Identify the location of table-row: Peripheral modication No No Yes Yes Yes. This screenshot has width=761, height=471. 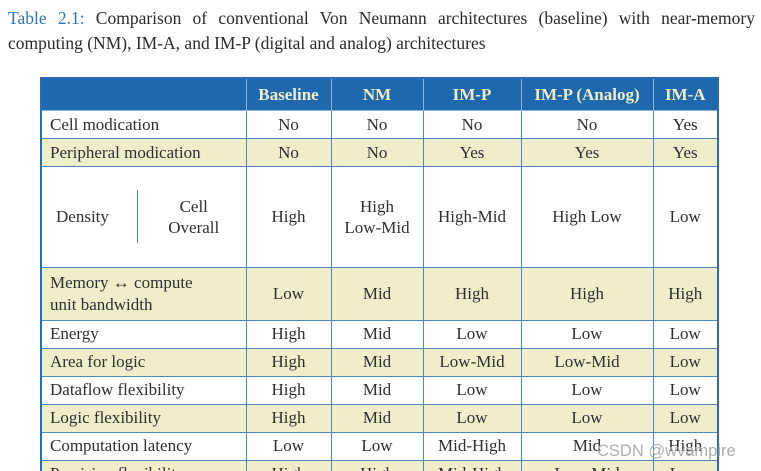
(379, 152).